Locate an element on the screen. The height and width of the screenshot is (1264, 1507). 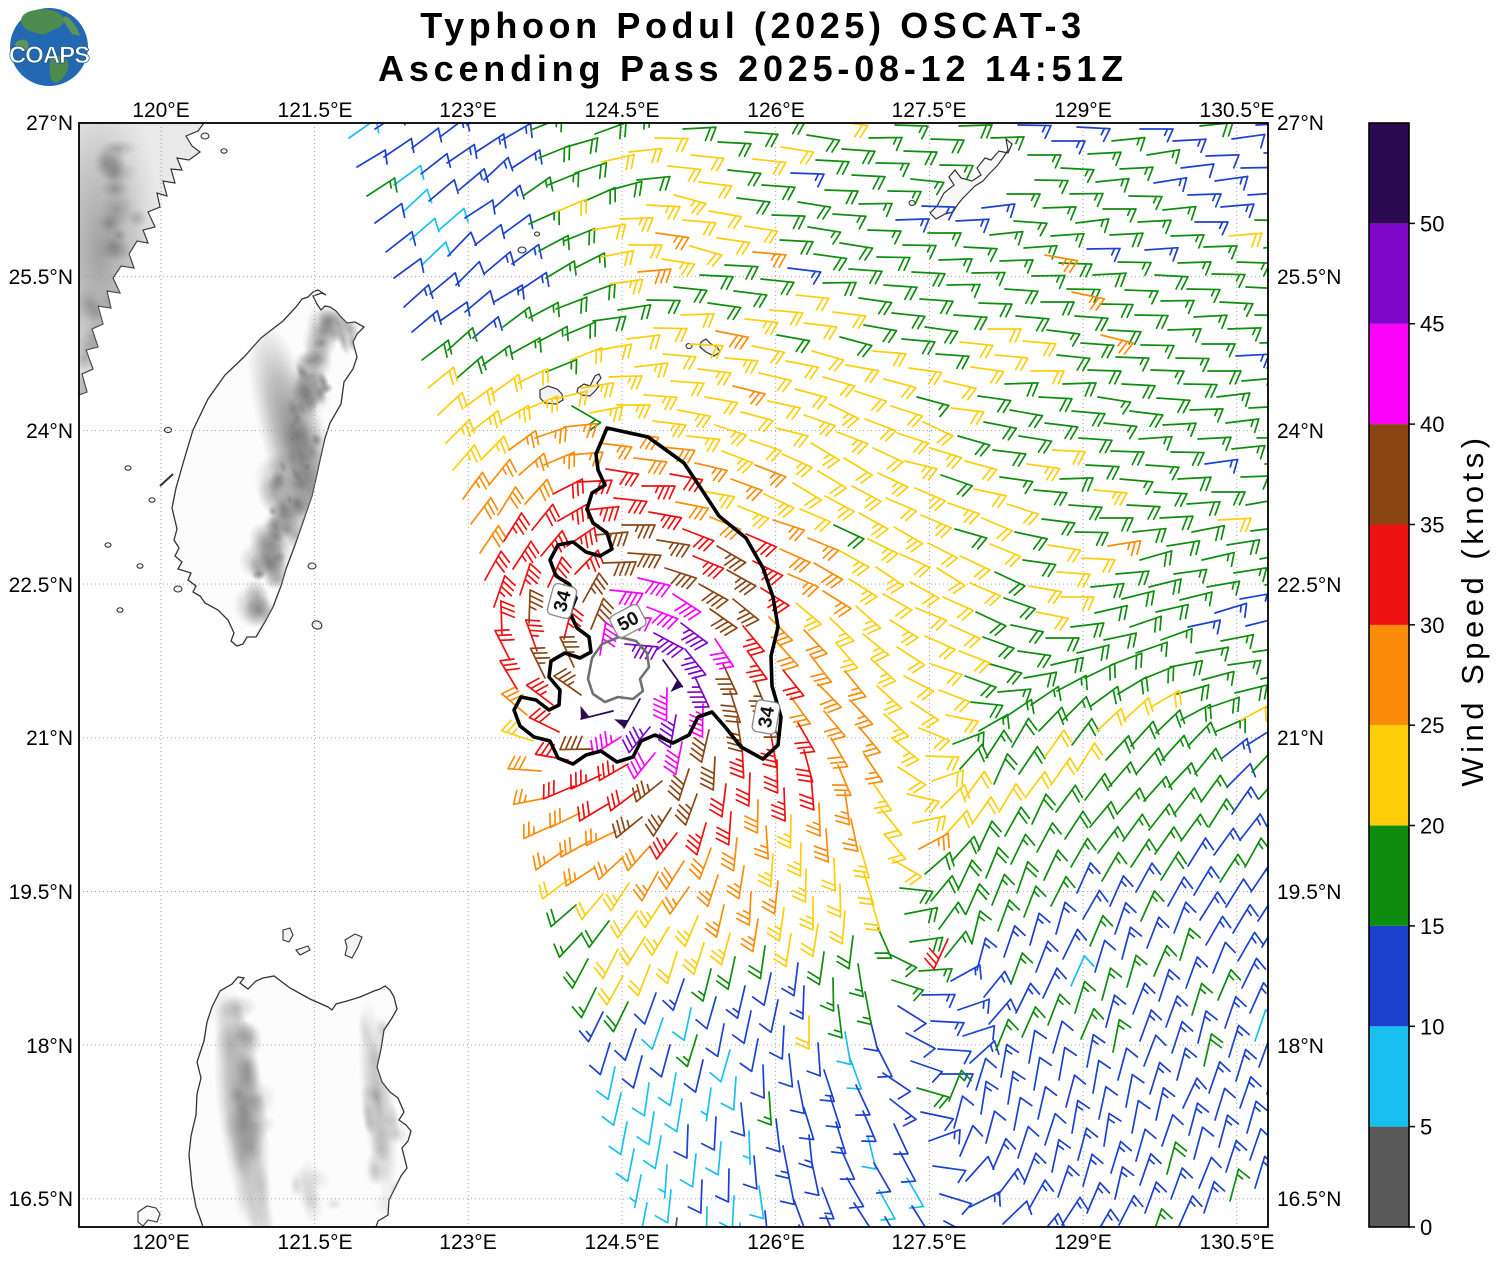
svg-text: 15 is located at coordinates (1432, 926).